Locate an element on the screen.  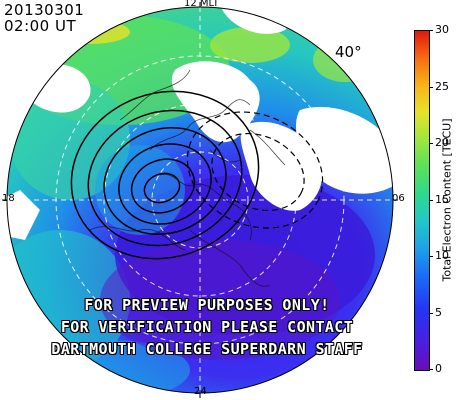
mlt-label-right: 06 is located at coordinates (398, 198).